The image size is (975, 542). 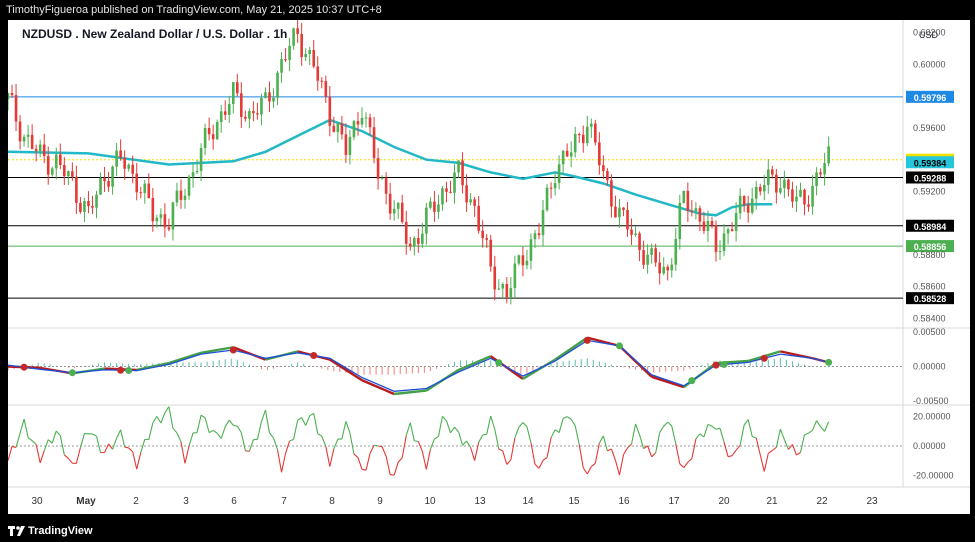 I want to click on level-price-tag, so click(x=930, y=177).